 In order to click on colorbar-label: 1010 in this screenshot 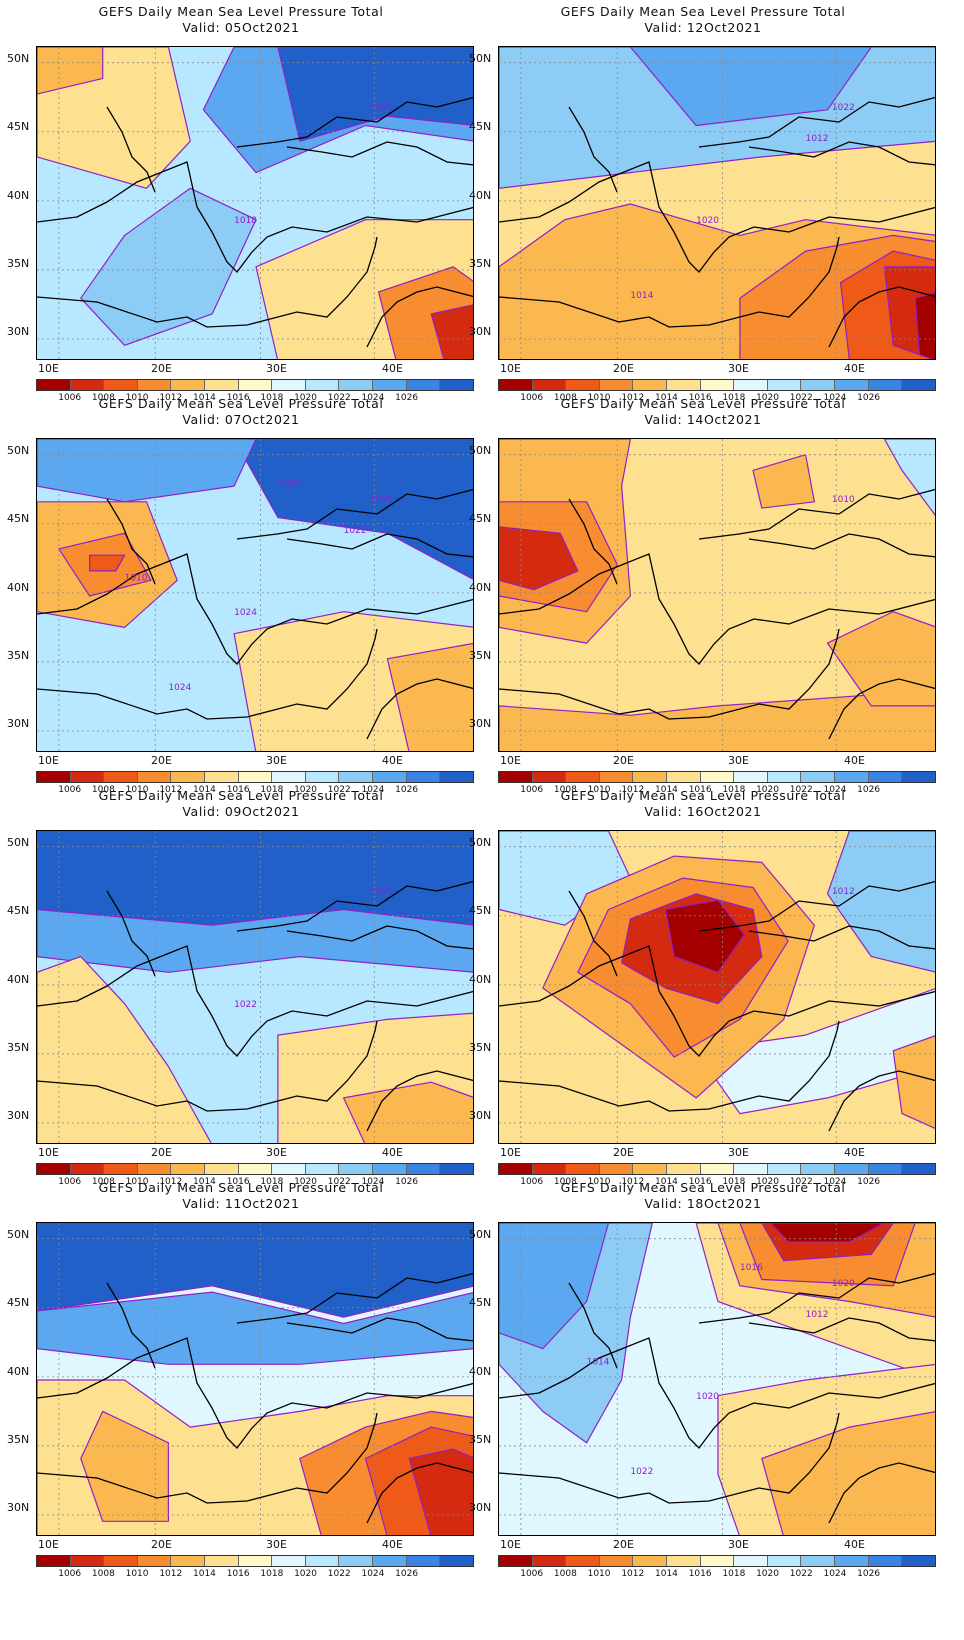, I will do `click(599, 790)`.